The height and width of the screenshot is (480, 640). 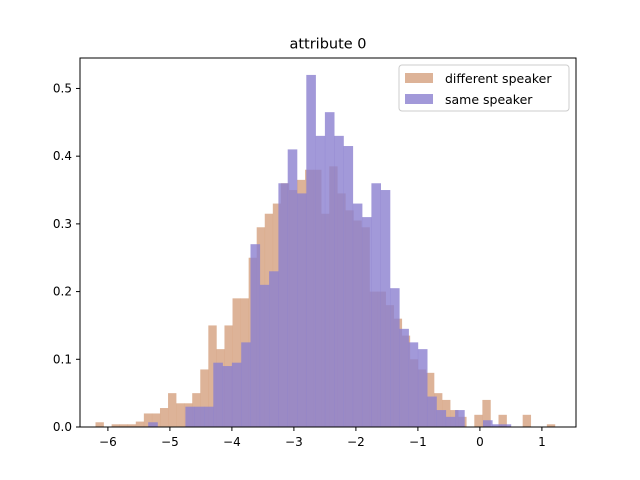 What do you see at coordinates (170, 442) in the screenshot?
I see `x-tick-label: −5` at bounding box center [170, 442].